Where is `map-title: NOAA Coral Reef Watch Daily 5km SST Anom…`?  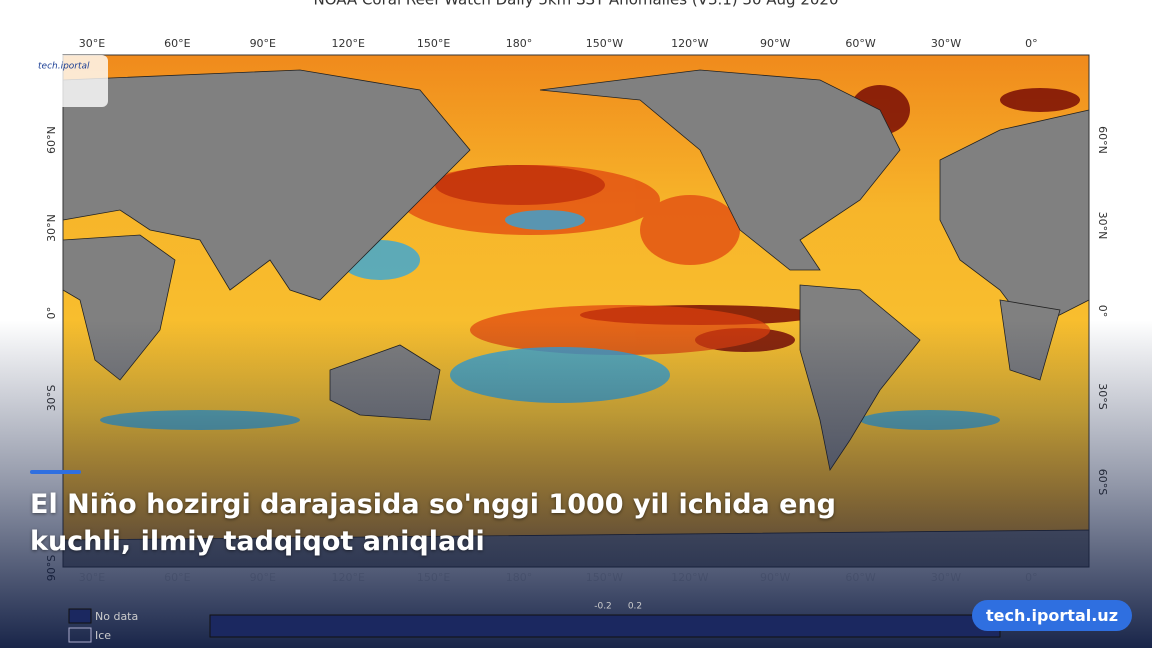 map-title: NOAA Coral Reef Watch Daily 5km SST Anom… is located at coordinates (575, 4).